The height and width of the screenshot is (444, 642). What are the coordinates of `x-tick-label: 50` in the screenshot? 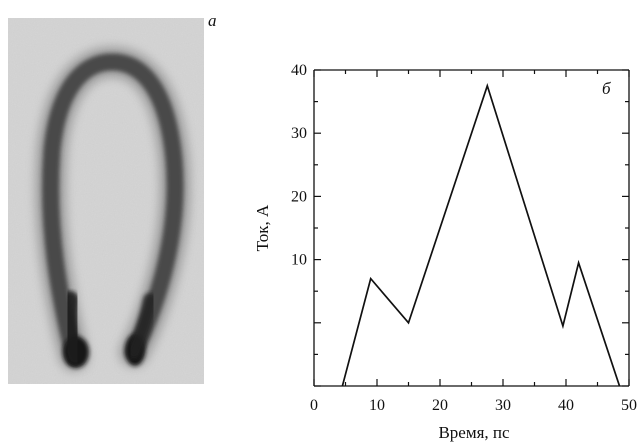 It's located at (629, 405).